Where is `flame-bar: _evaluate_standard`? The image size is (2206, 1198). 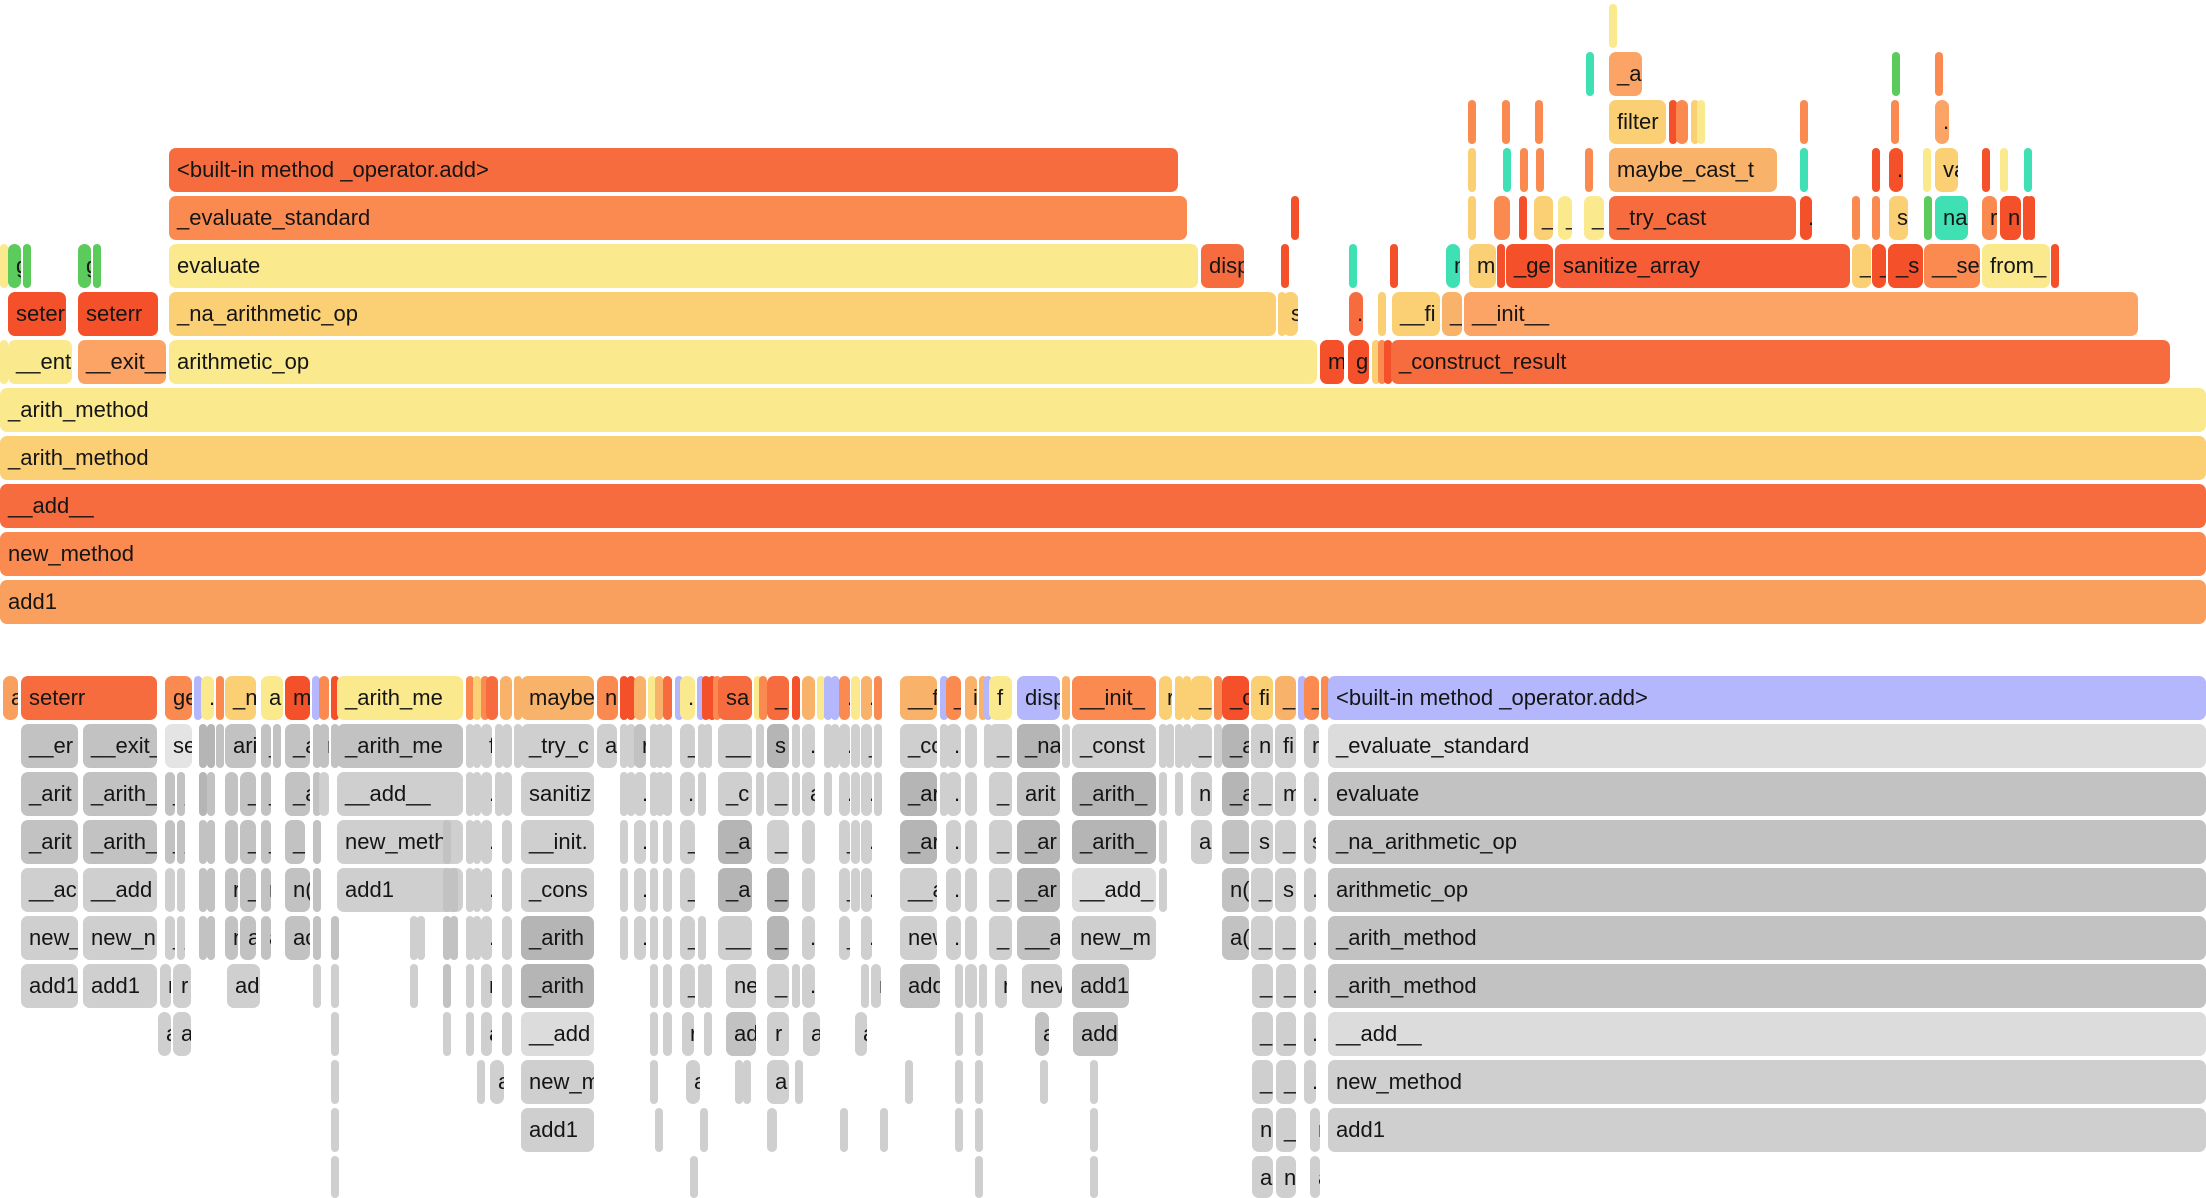 flame-bar: _evaluate_standard is located at coordinates (678, 218).